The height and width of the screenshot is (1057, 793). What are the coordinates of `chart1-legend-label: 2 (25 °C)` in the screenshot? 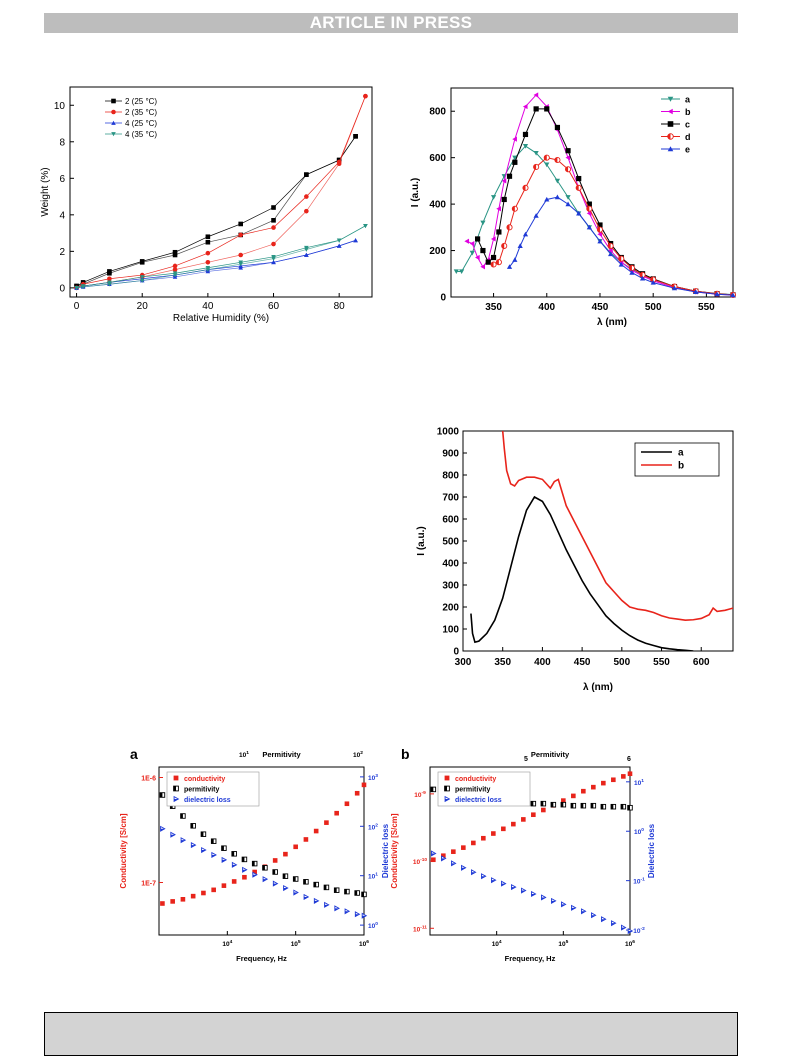 It's located at (141, 101).